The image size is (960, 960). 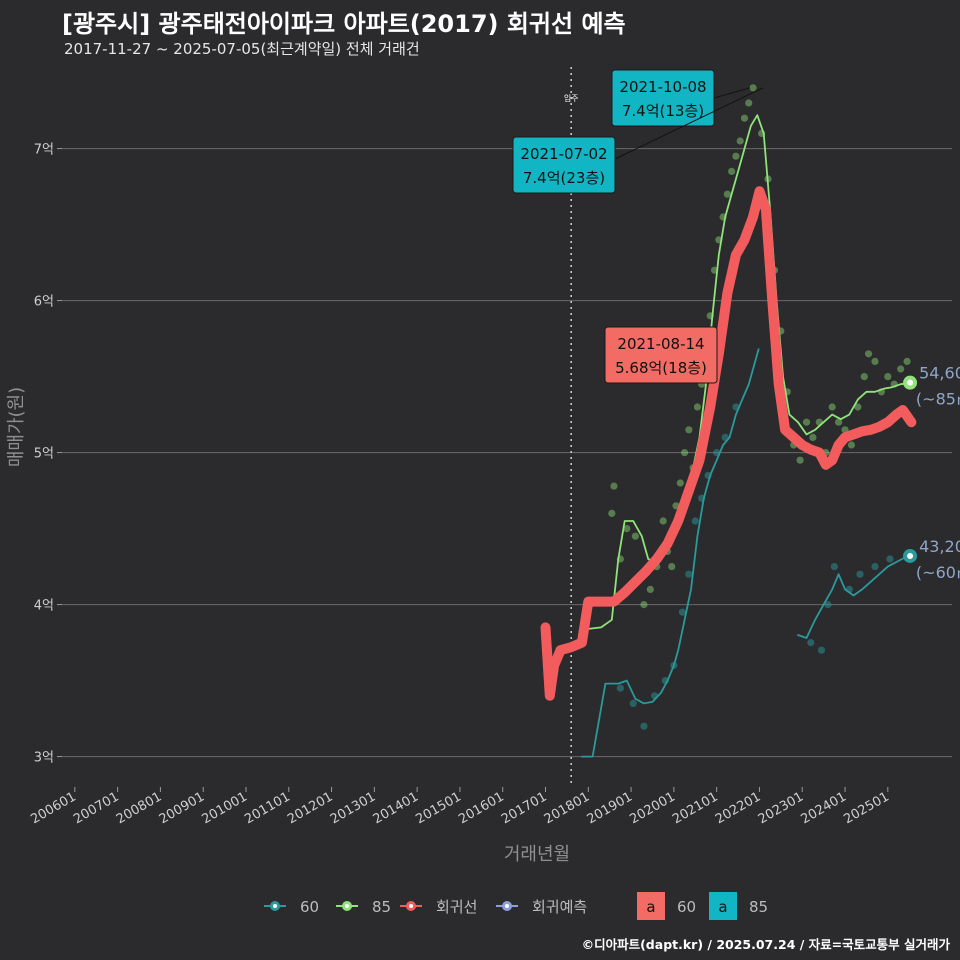 What do you see at coordinates (824, 808) in the screenshot?
I see `x-tick-label: 202401` at bounding box center [824, 808].